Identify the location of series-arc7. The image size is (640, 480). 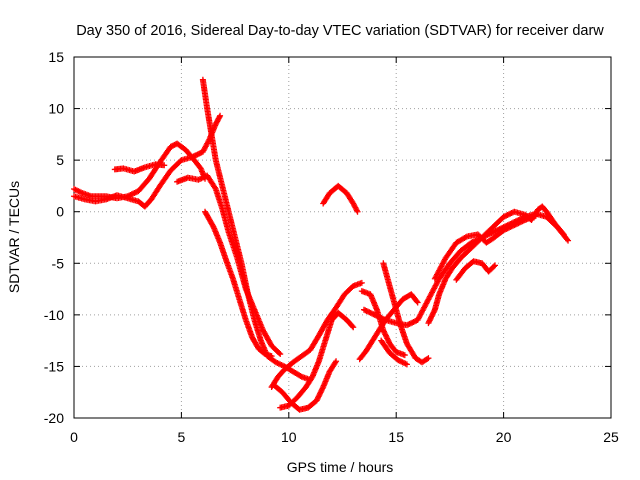
(316, 335).